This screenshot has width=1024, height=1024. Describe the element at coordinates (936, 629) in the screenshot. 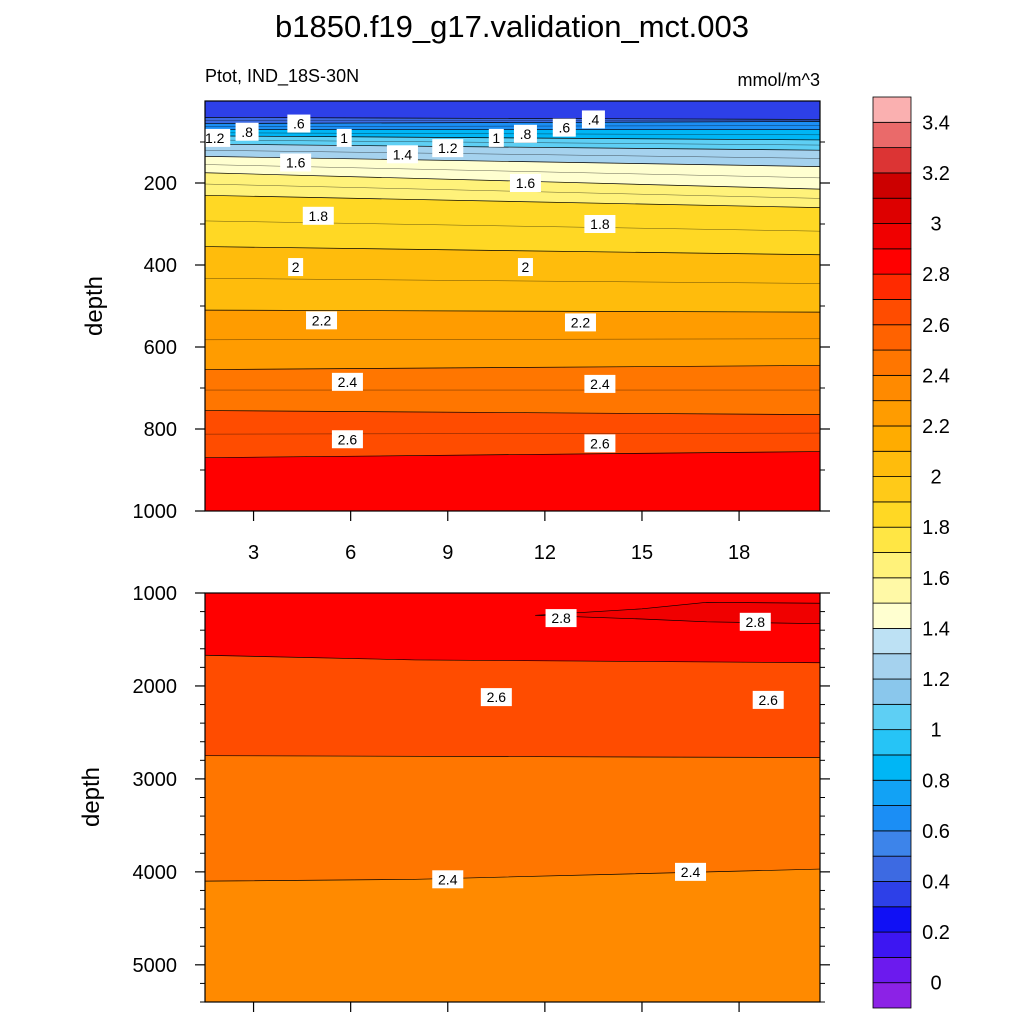

I see `colorbar-tick-label: 1.4` at that location.